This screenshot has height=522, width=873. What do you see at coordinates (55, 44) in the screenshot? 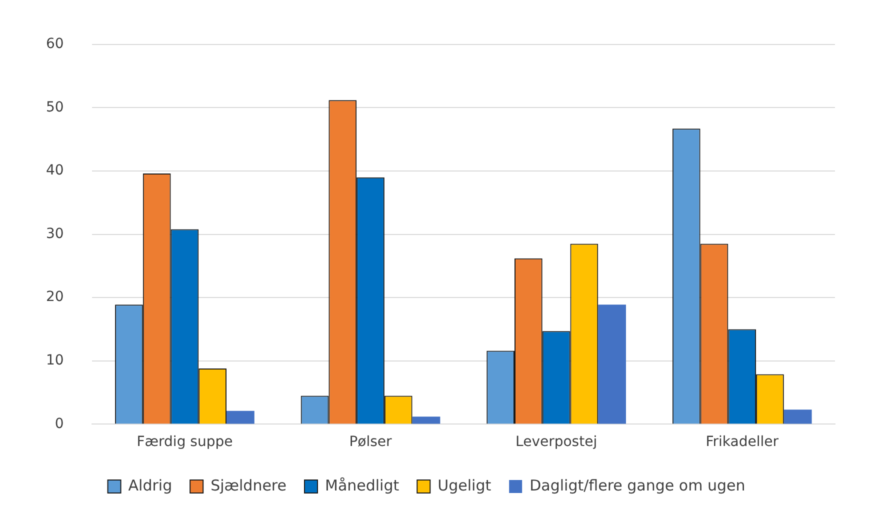
I see `y-tick-label: 60` at bounding box center [55, 44].